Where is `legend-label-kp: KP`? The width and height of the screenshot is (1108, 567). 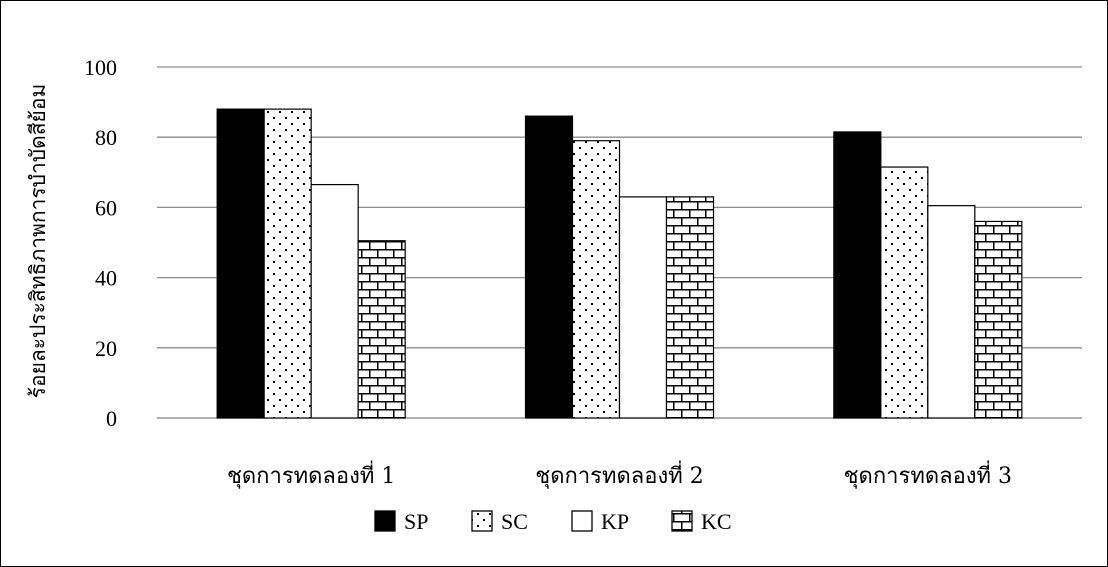
legend-label-kp: KP is located at coordinates (615, 521).